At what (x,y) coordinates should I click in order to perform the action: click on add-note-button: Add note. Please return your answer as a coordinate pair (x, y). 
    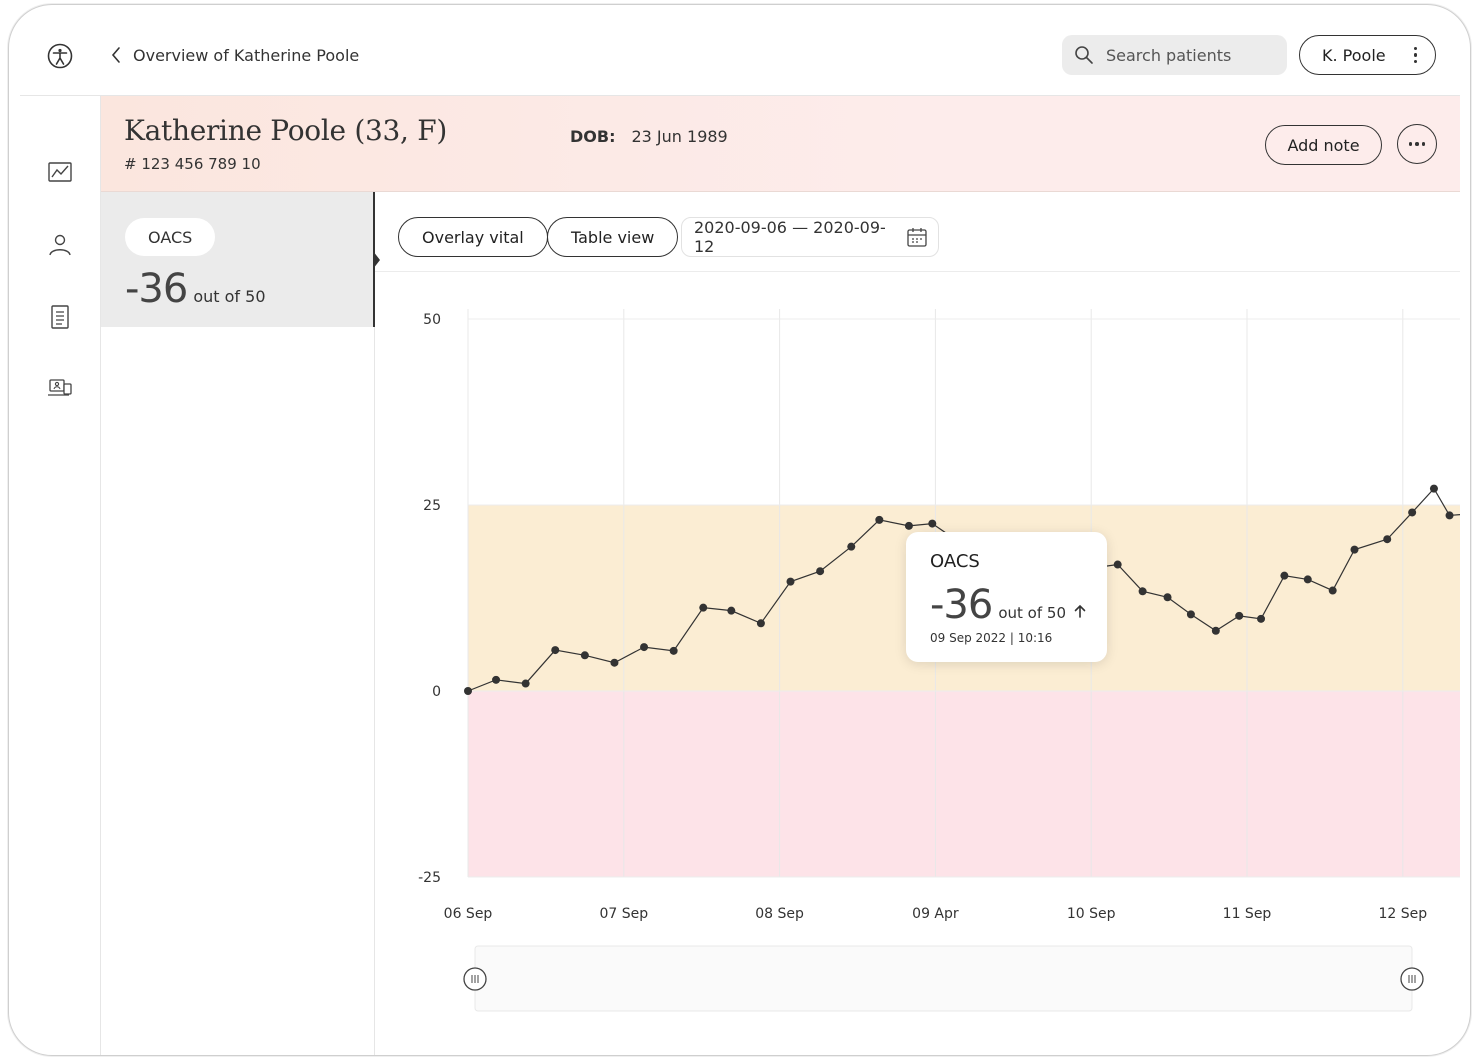
    Looking at the image, I should click on (1323, 145).